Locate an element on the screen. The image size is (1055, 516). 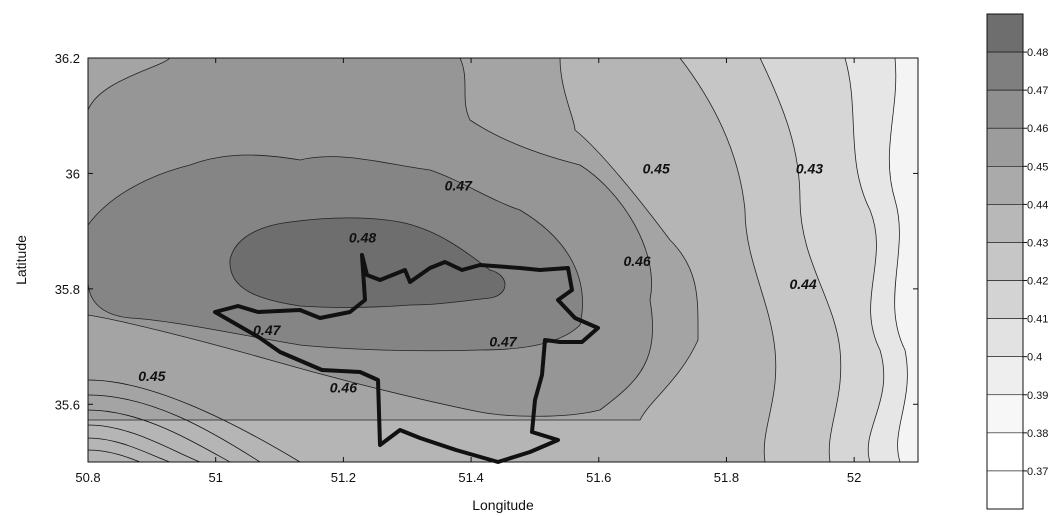
x-tick-label: 51.4 is located at coordinates (470, 477).